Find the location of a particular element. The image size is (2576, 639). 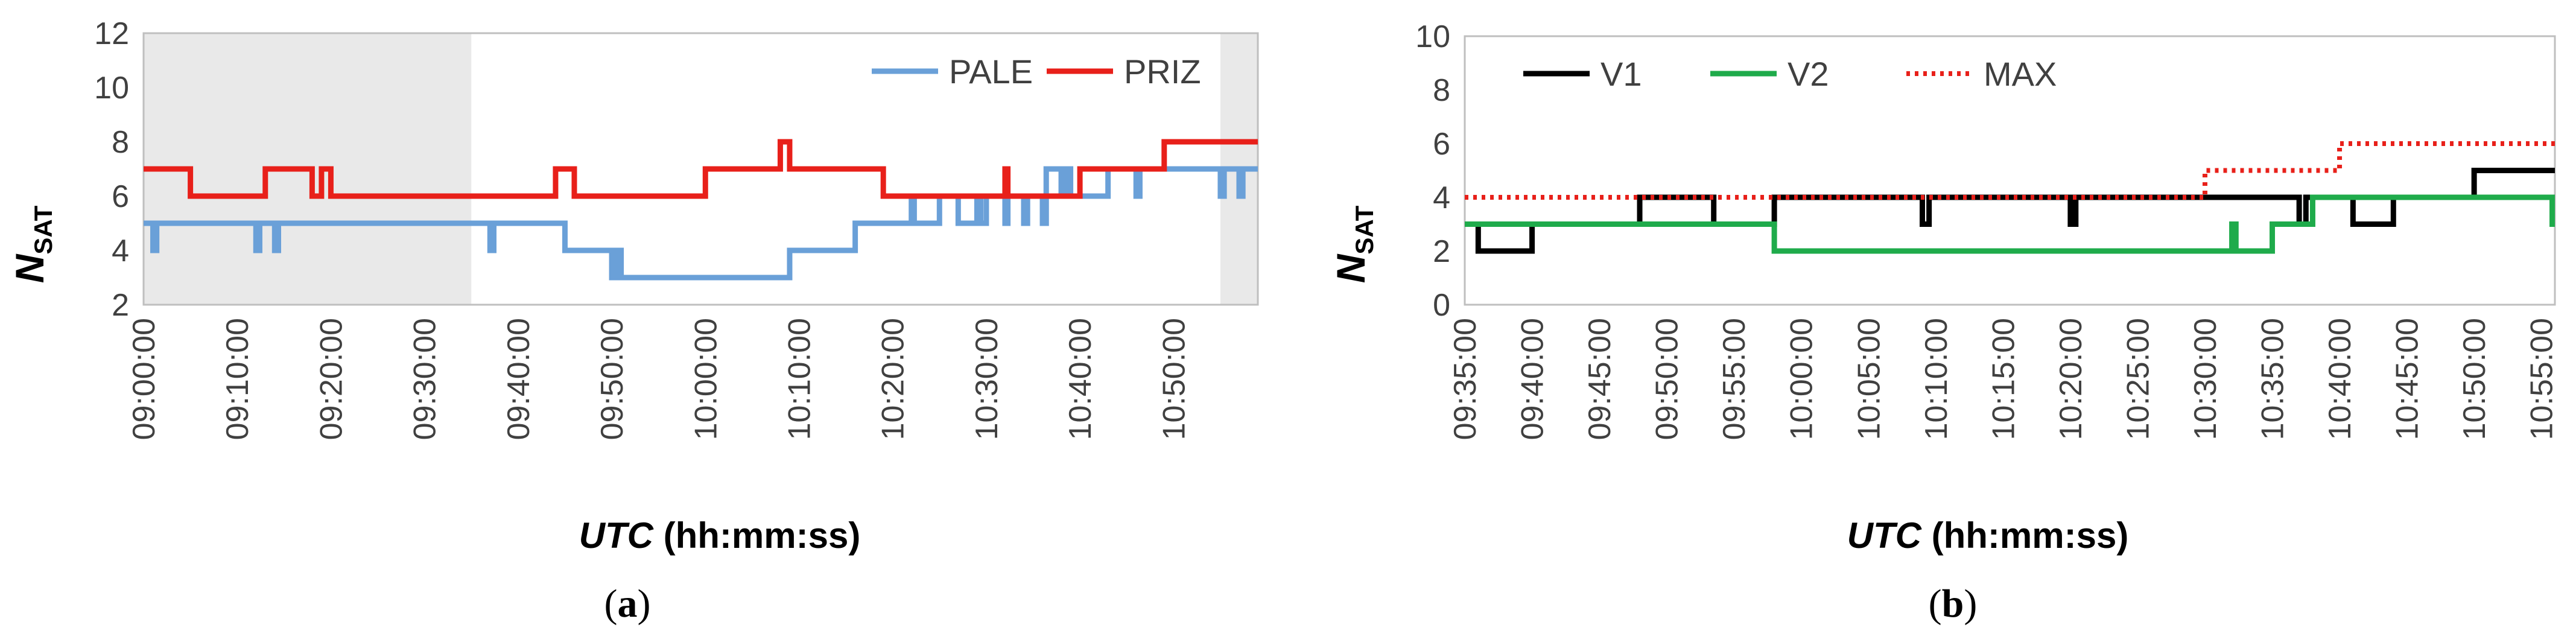

b-yticks: 0 2 4 6 8 10 is located at coordinates (1432, 171).